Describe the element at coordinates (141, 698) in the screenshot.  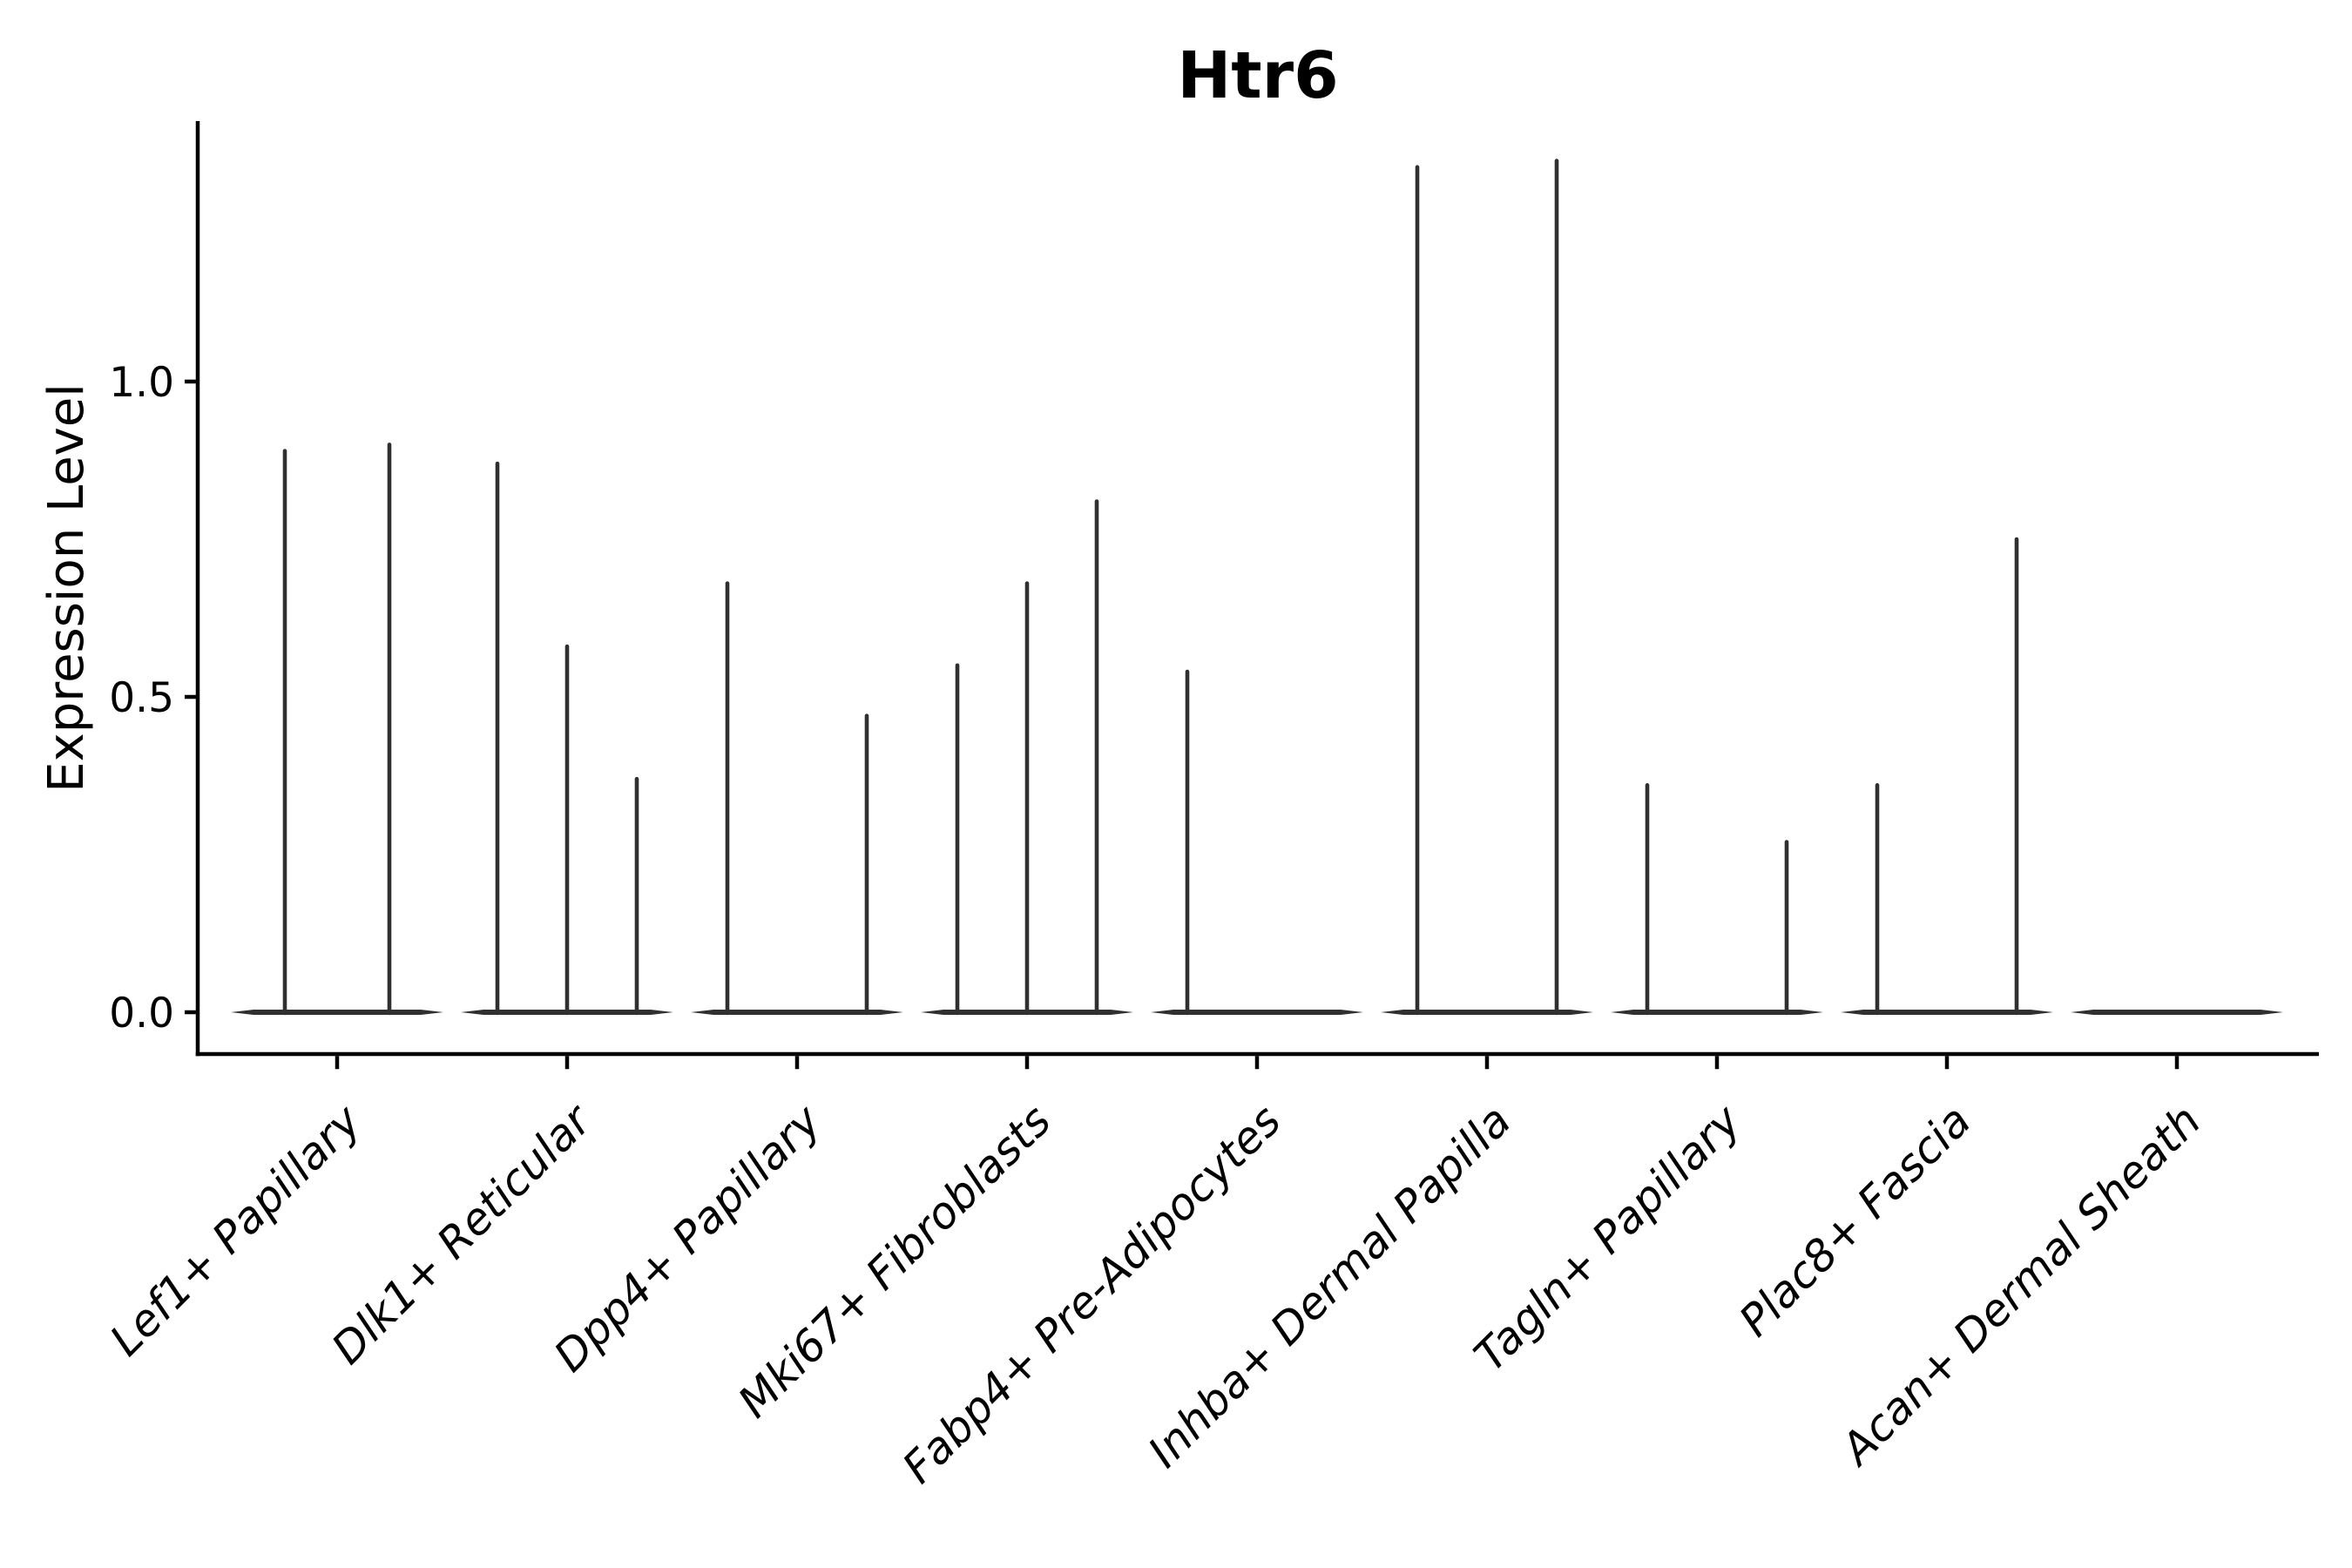
I see `y-tick-label: 0.5` at that location.